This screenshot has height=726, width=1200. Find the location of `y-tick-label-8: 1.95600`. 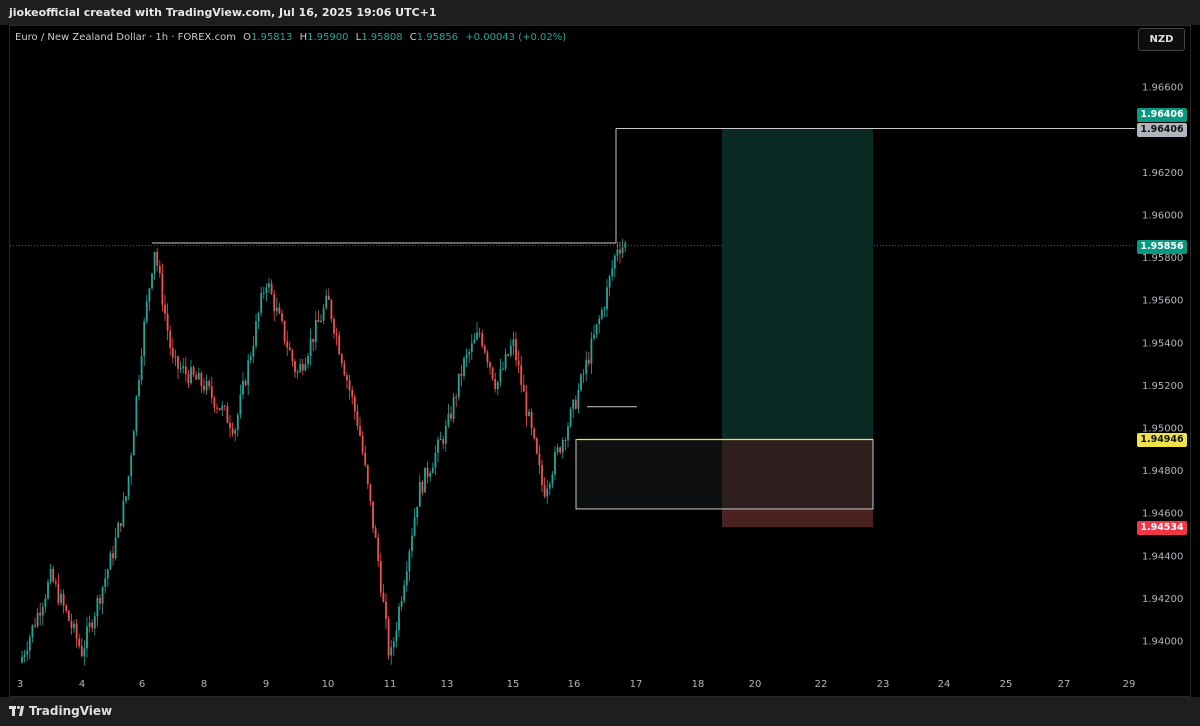

y-tick-label-8: 1.95600 is located at coordinates (1162, 301).